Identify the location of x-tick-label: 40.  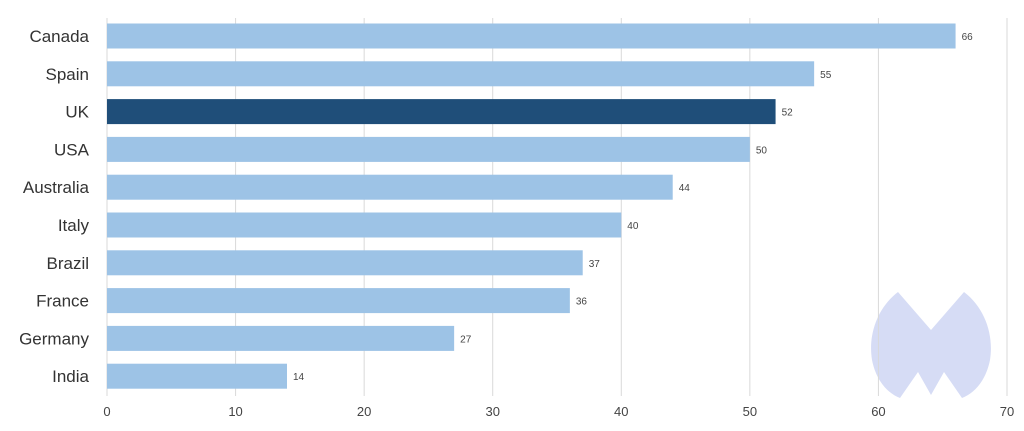
(621, 411).